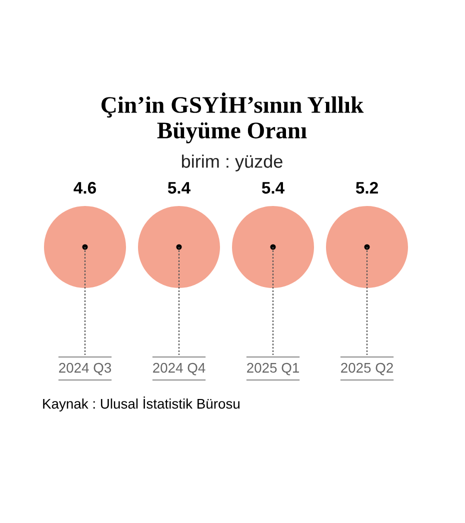  I want to click on category-label: 2025 Q1, so click(273, 369).